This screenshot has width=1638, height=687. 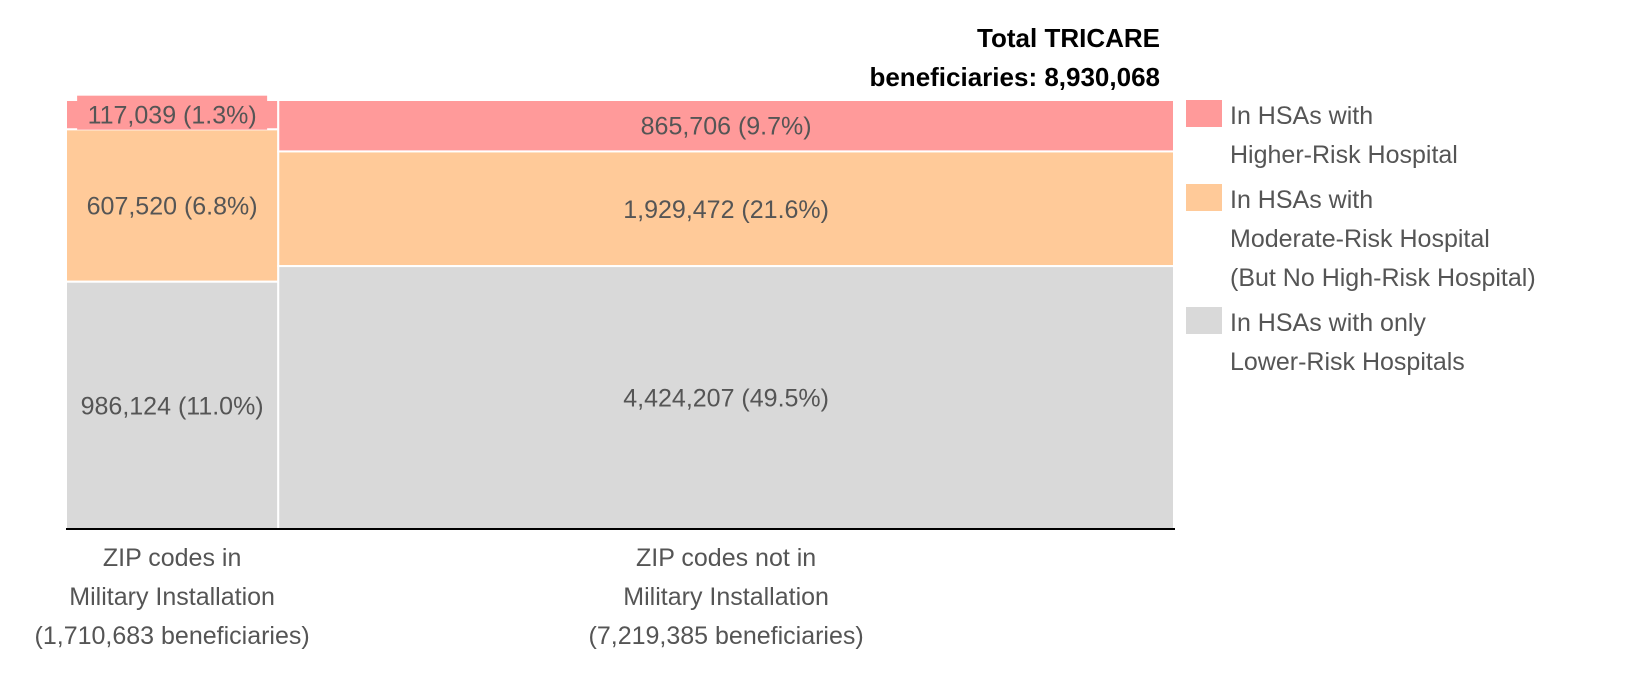 I want to click on legend-label-higher-line-1: In HSAs with, so click(x=1301, y=116).